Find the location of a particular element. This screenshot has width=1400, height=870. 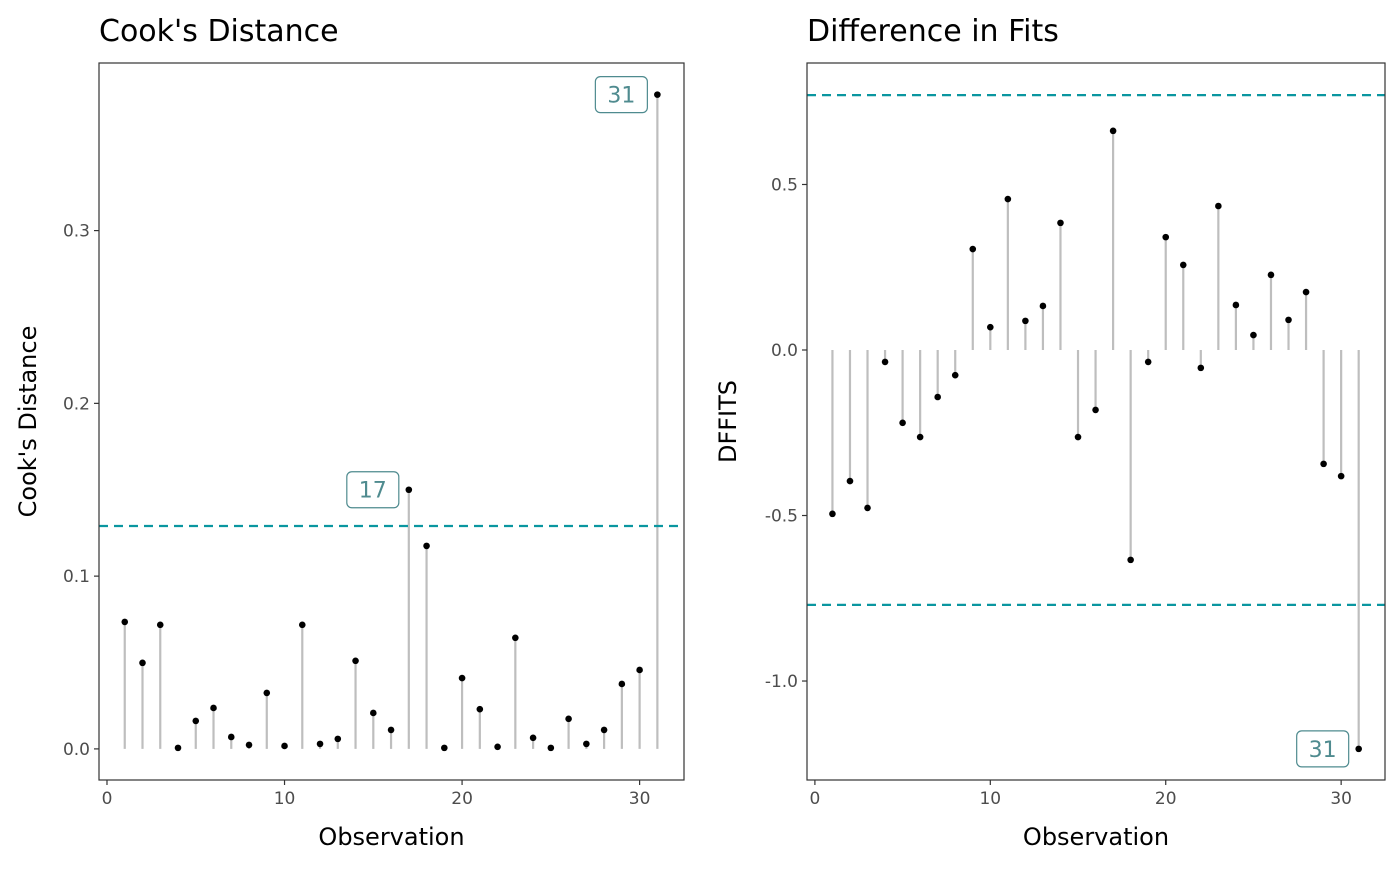

y-tick-label: -0.5 is located at coordinates (781, 517).